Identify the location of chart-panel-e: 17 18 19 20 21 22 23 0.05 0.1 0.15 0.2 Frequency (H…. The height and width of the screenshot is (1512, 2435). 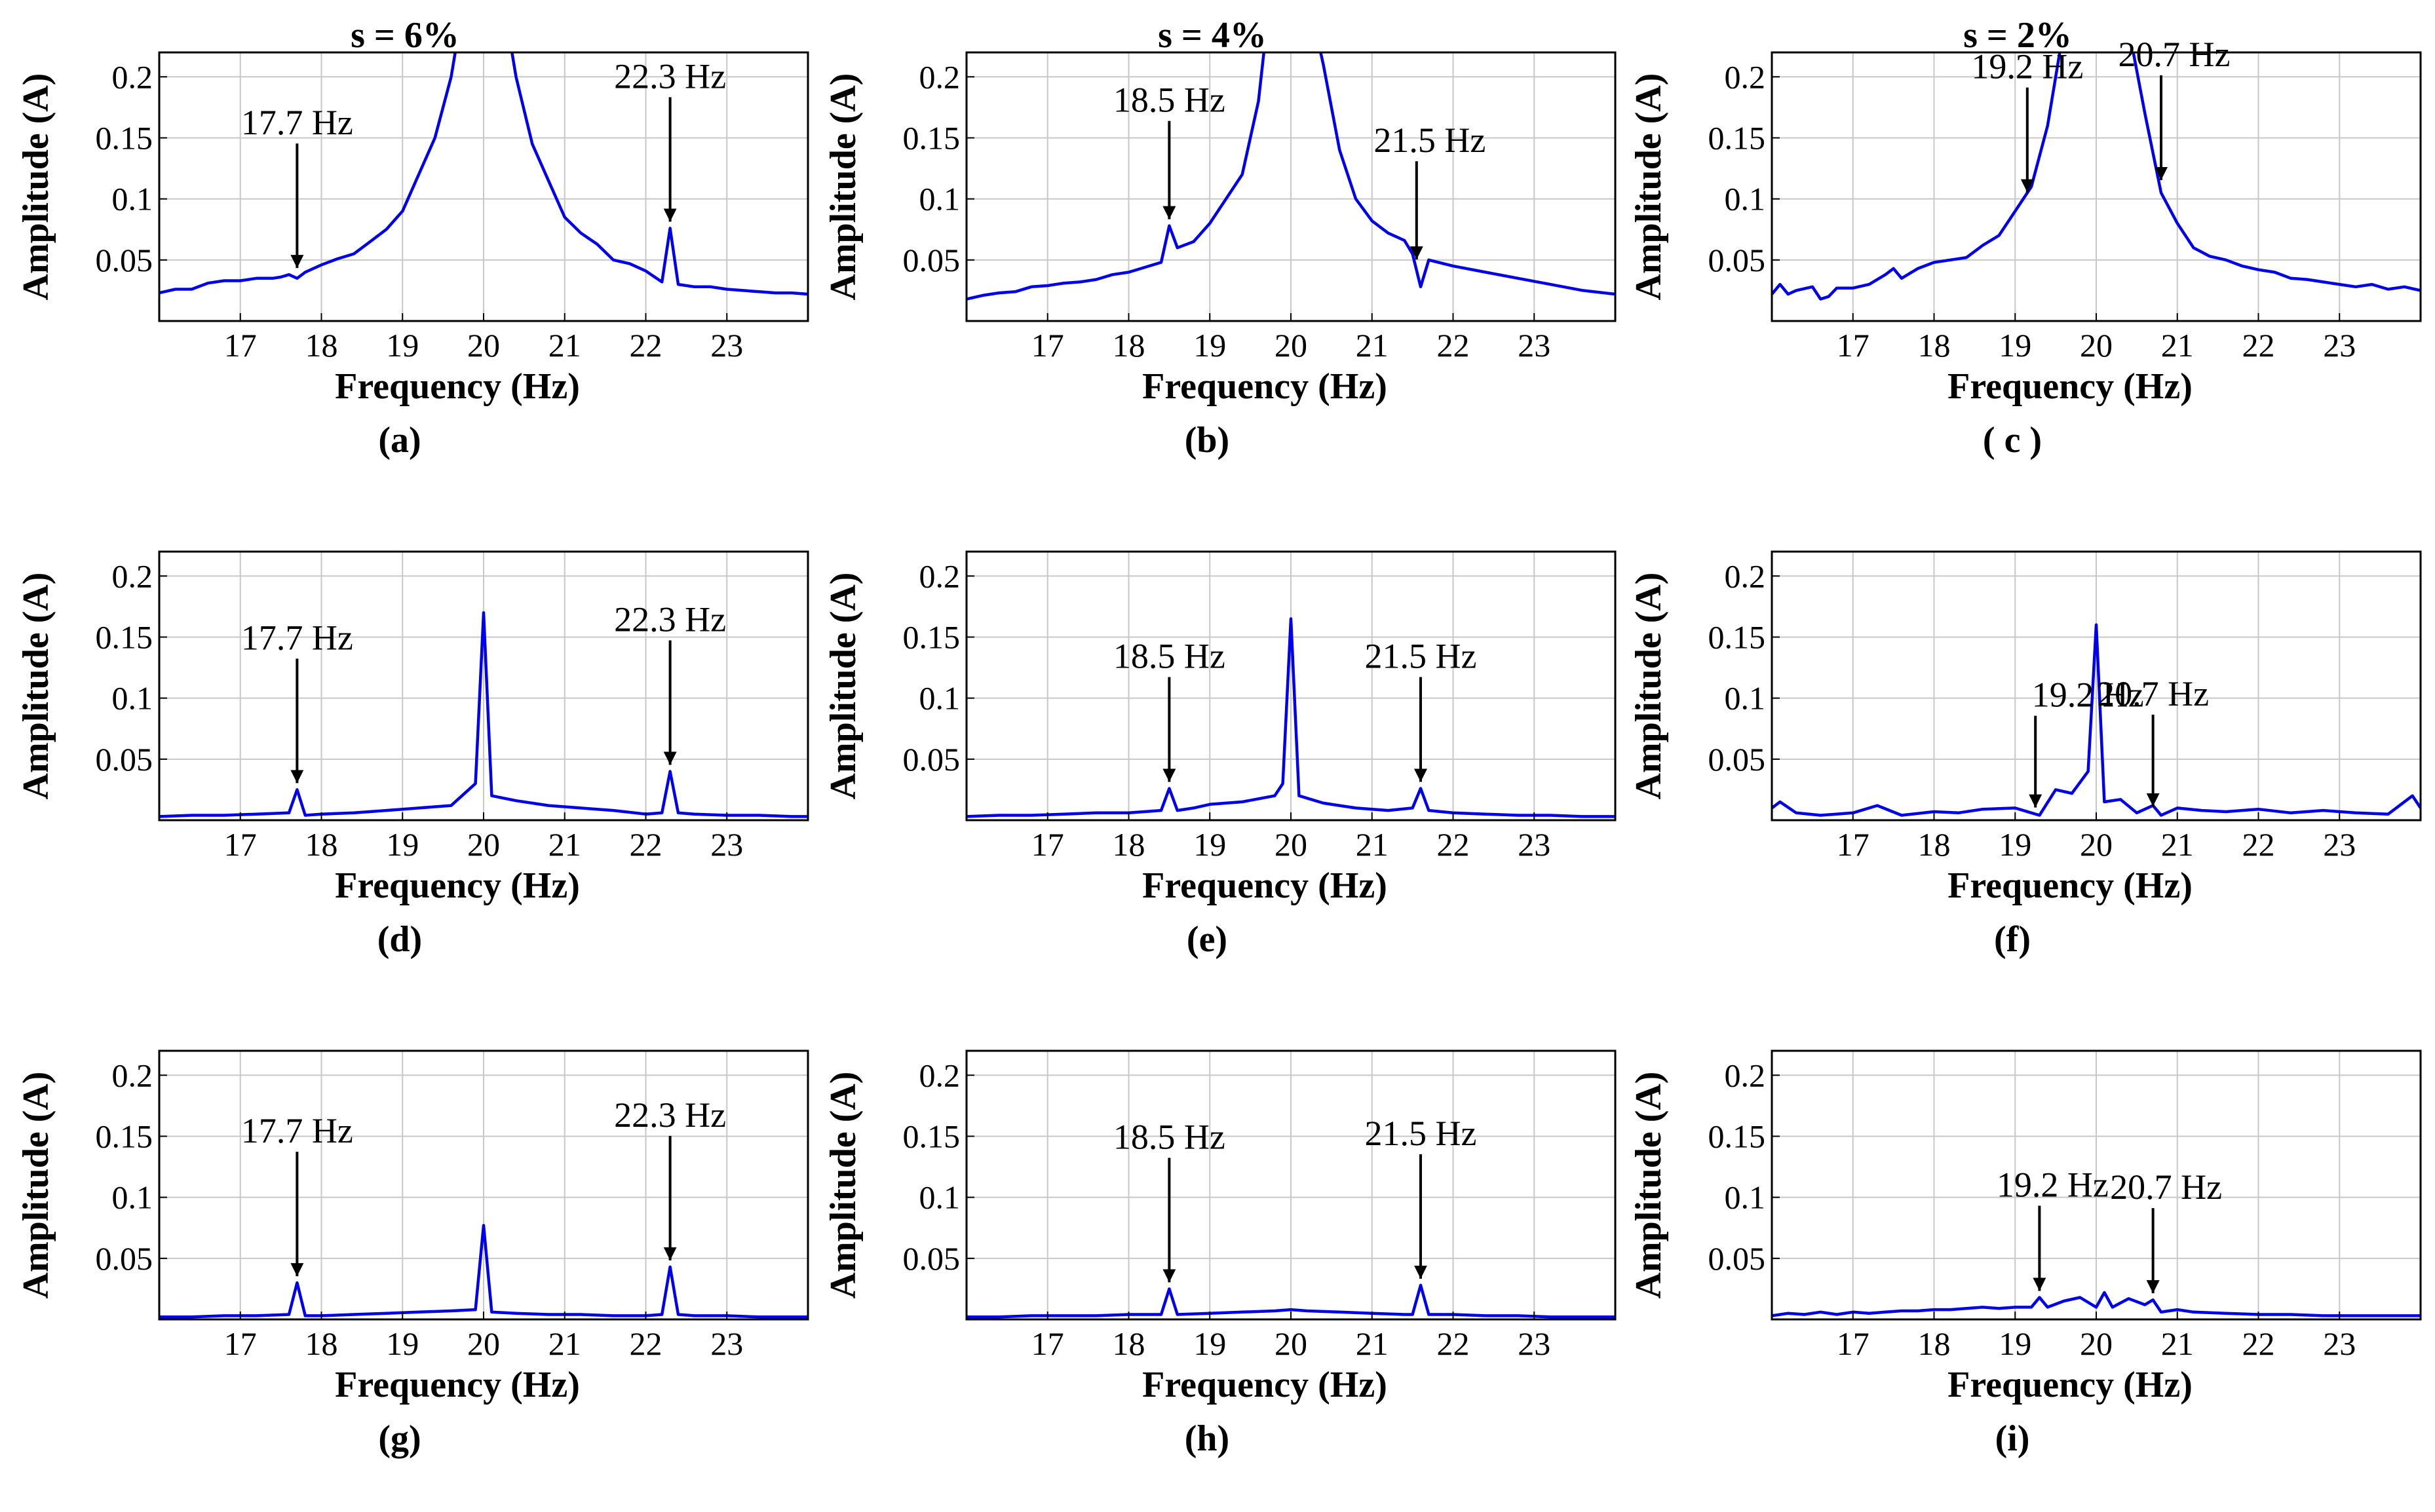
(1220, 755).